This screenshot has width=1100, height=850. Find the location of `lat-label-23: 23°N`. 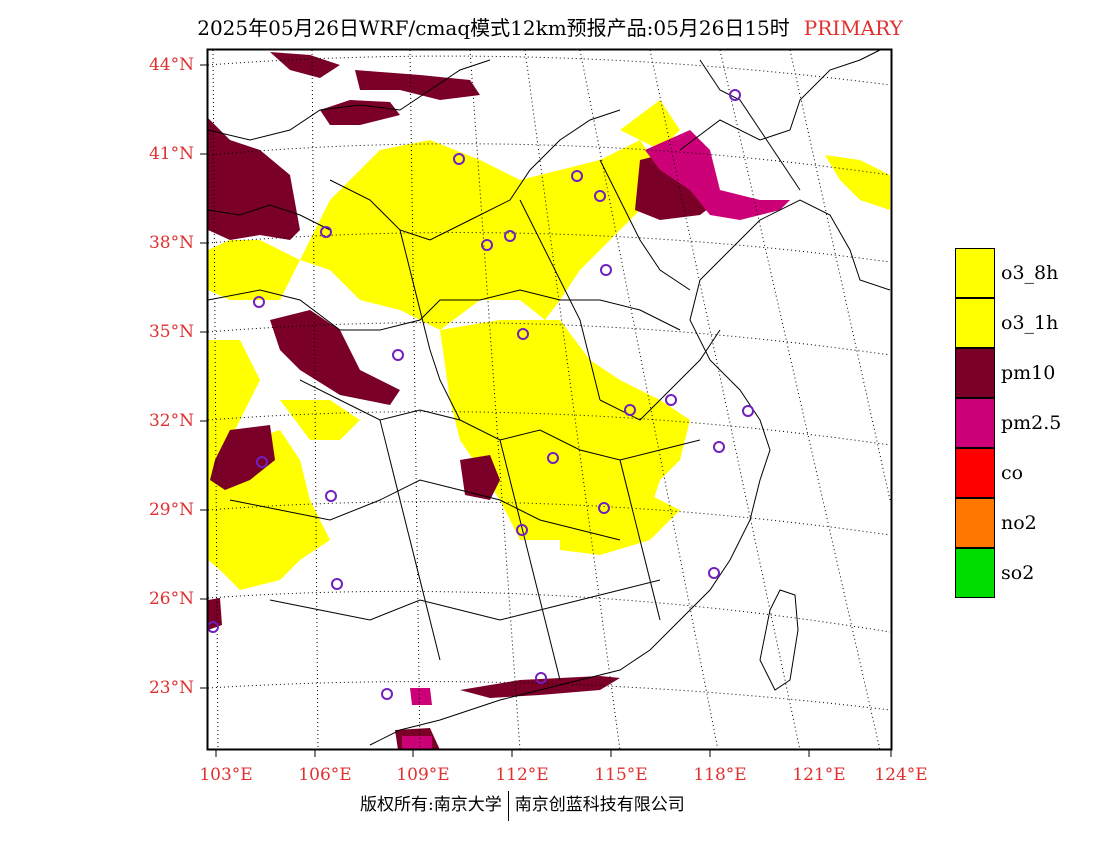

lat-label-23: 23°N is located at coordinates (171, 688).